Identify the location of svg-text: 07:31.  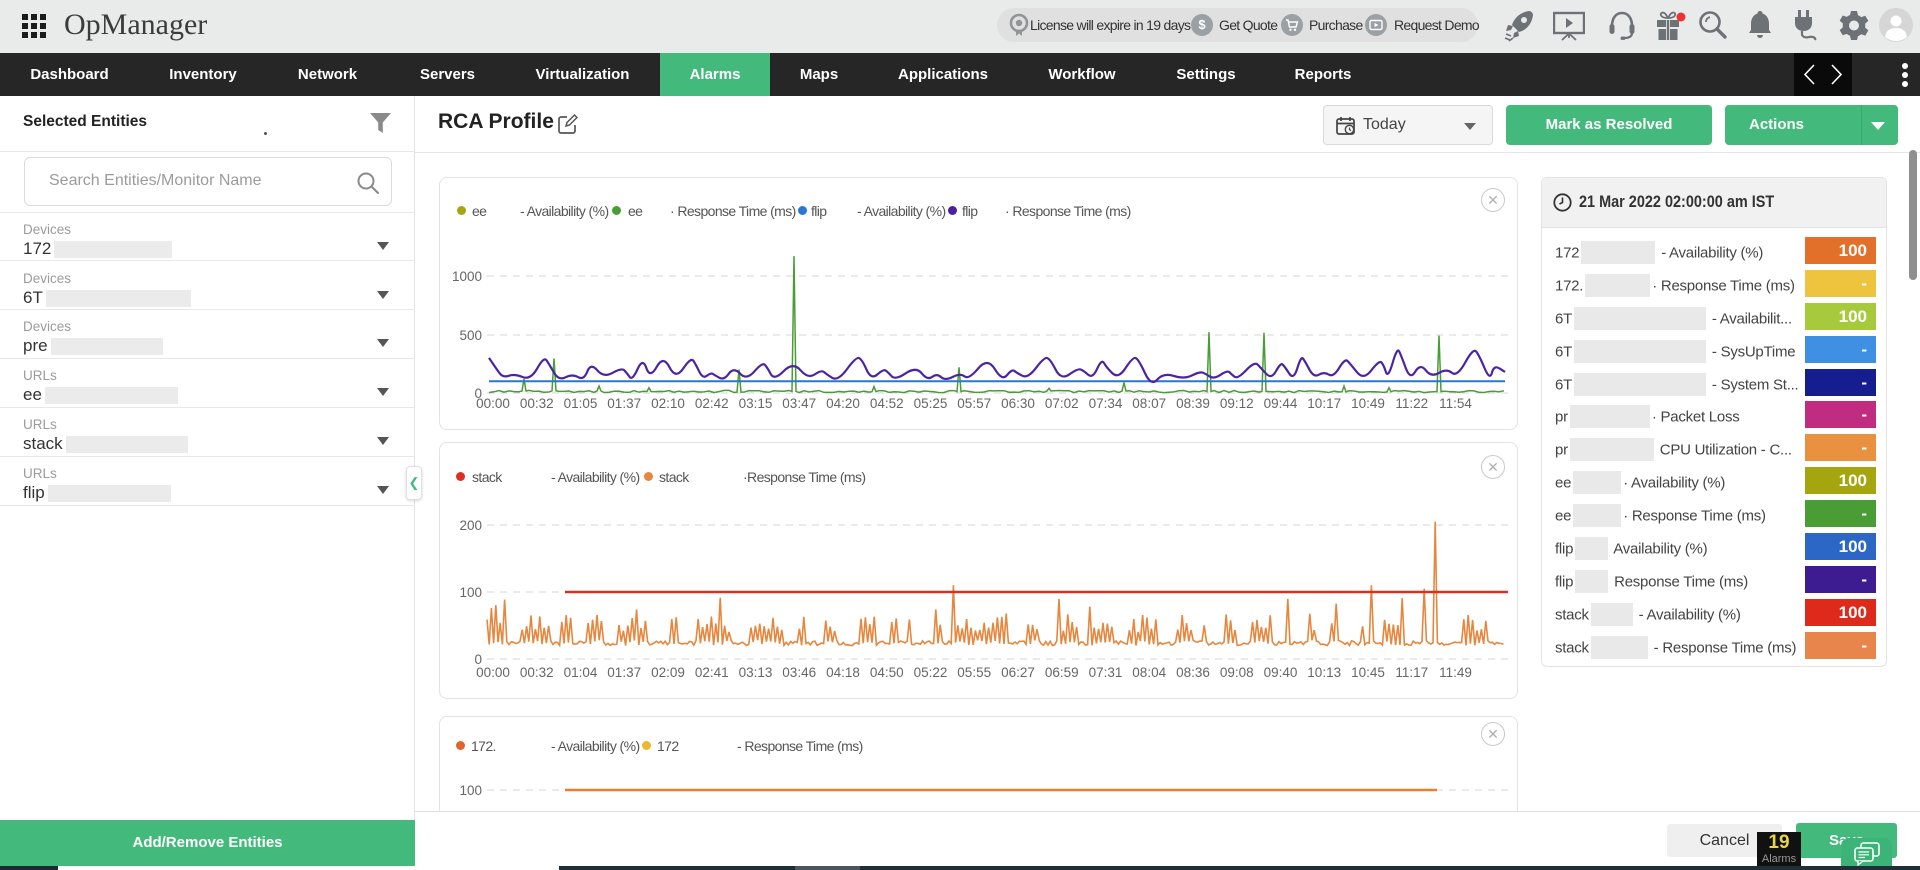
(1106, 672).